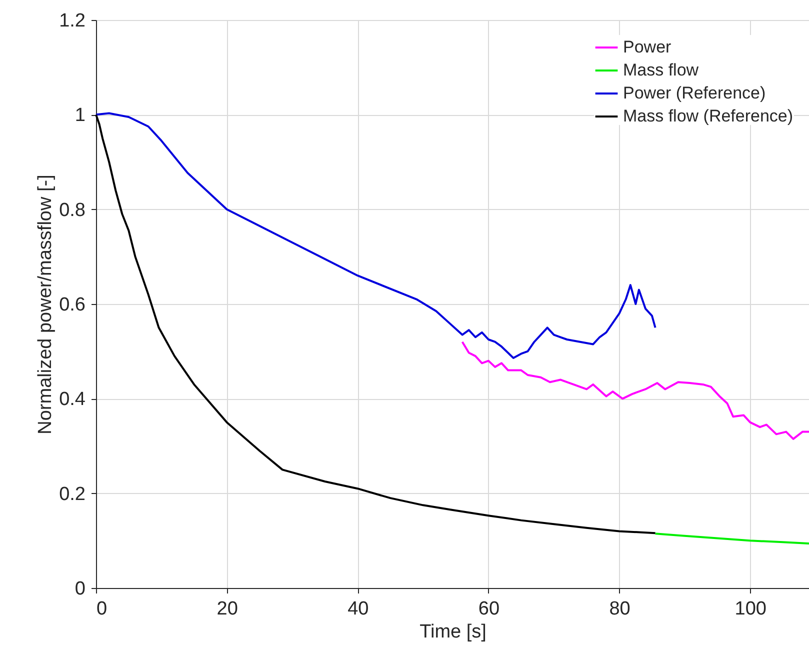  I want to click on y-tick-label: 1.2, so click(72, 21).